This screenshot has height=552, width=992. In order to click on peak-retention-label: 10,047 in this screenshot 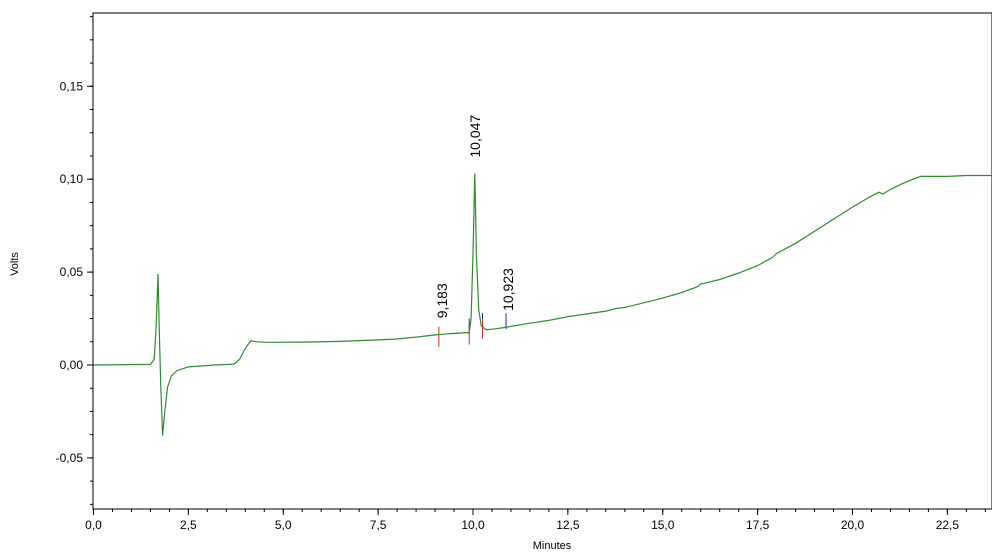, I will do `click(475, 136)`.